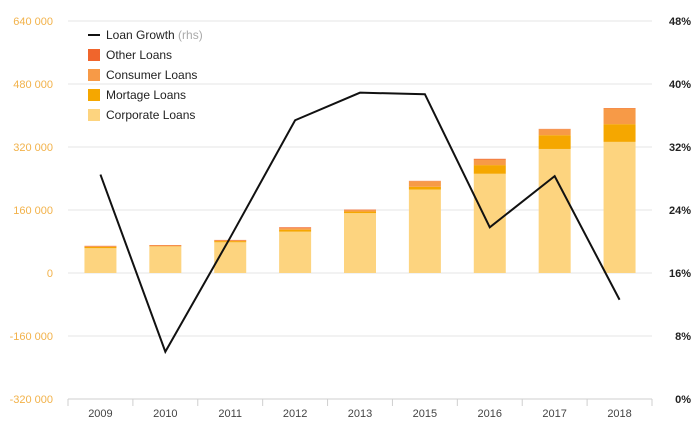  Describe the element at coordinates (139, 55) in the screenshot. I see `legend-label: Other Loans` at that location.